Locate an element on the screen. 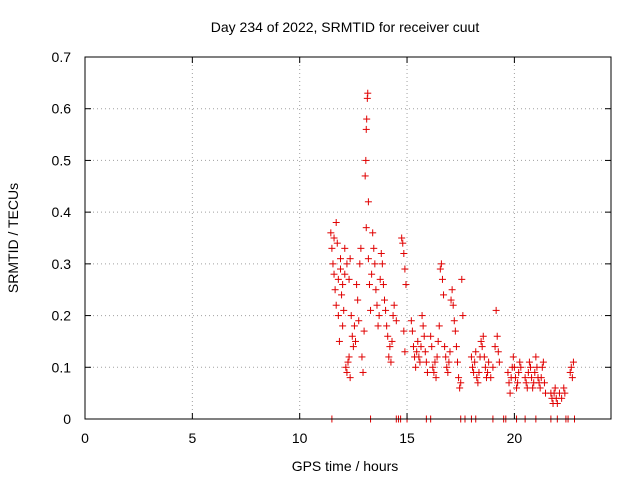 This screenshot has height=480, width=640. y-tick-label: 0.5 is located at coordinates (62, 160).